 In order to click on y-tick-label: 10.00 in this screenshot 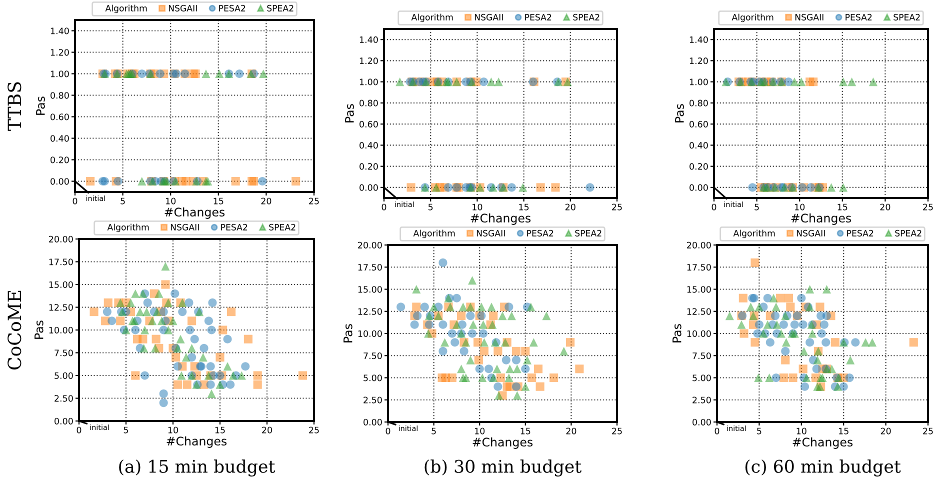, I will do `click(699, 333)`.